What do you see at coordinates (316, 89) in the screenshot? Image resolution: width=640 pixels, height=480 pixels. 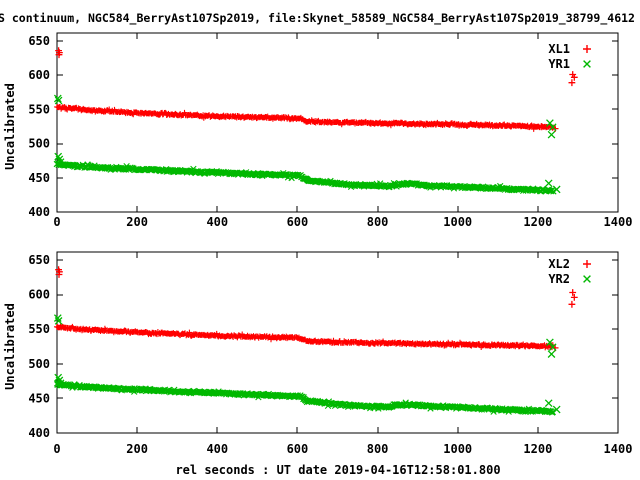 I see `series-XL1-outliers` at bounding box center [316, 89].